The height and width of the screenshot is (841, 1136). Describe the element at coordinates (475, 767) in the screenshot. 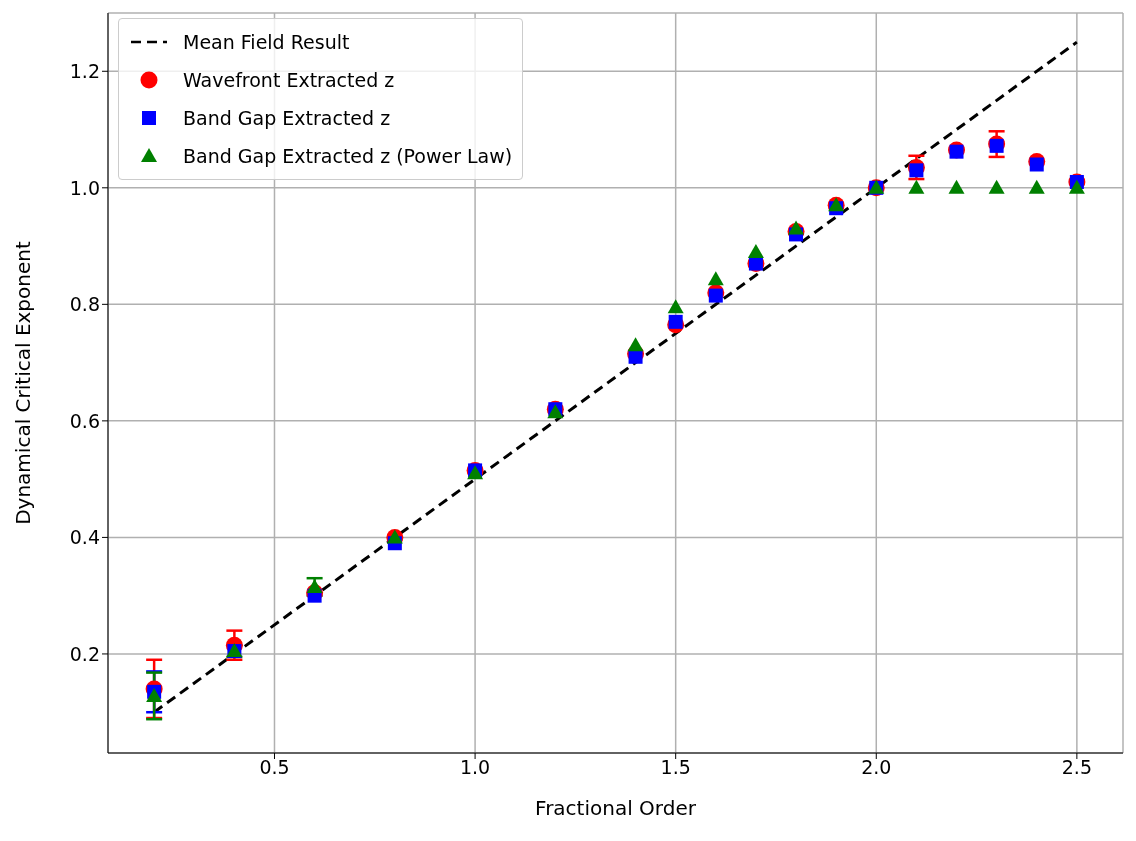

I see `x-tick-label: 1.0` at that location.